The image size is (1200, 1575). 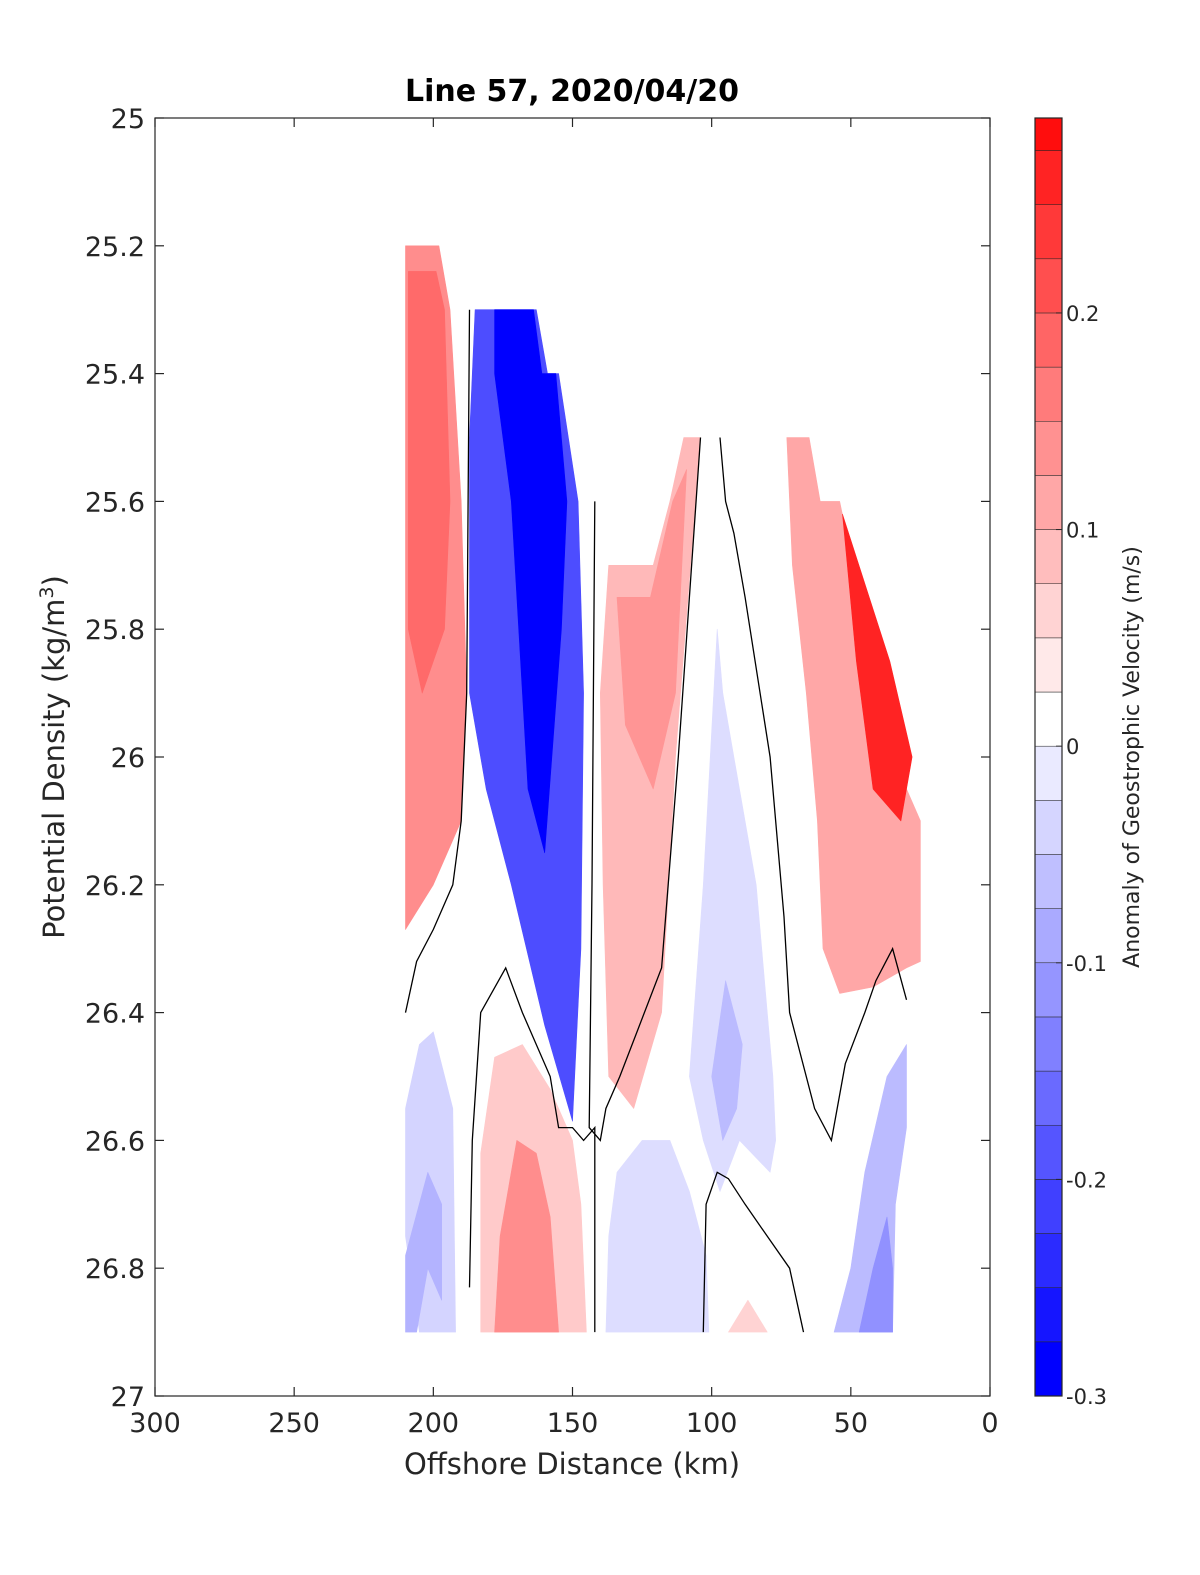 I want to click on colorbar: -0.3 -0.2 -0.1 0 0.1 0.2, so click(x=1070, y=763).